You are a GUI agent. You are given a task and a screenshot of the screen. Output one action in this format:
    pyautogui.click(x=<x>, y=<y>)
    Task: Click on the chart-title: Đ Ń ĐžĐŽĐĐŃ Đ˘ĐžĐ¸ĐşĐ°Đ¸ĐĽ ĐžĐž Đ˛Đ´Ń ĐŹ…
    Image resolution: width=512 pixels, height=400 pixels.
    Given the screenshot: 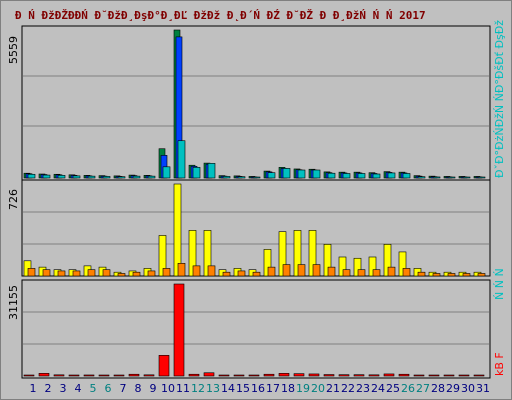 What is the action you would take?
    pyautogui.click(x=220, y=15)
    